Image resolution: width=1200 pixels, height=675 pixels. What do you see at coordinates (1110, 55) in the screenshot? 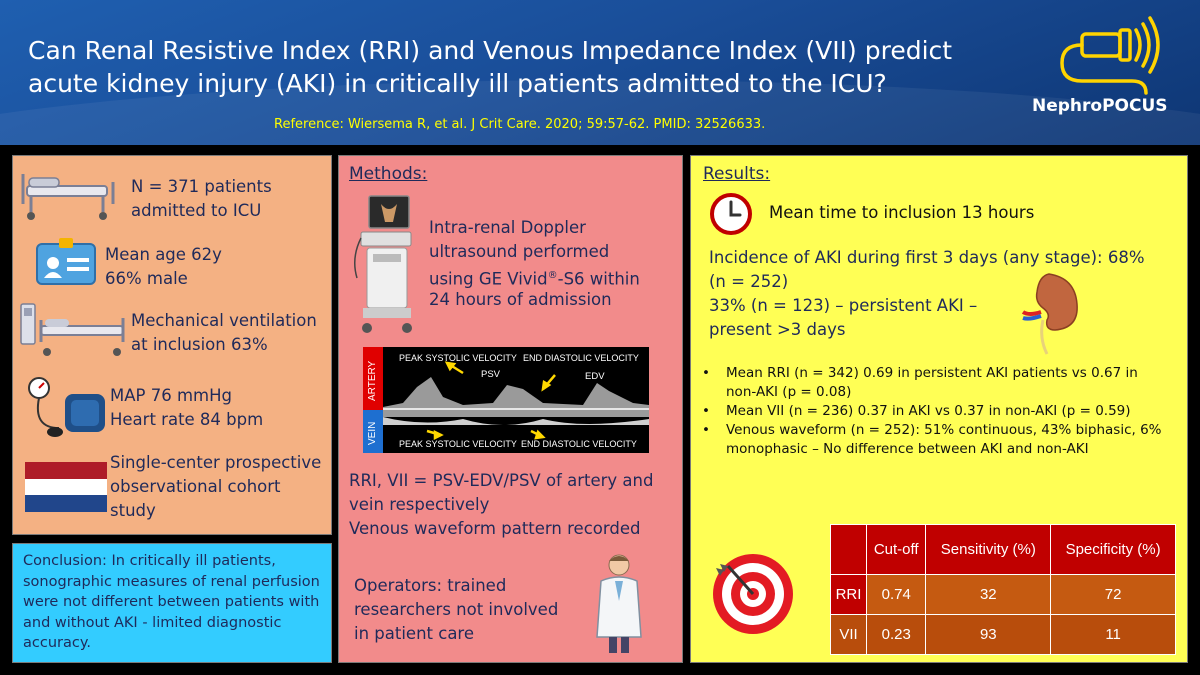
I see `ultrasound-probe-logo-icon` at bounding box center [1110, 55].